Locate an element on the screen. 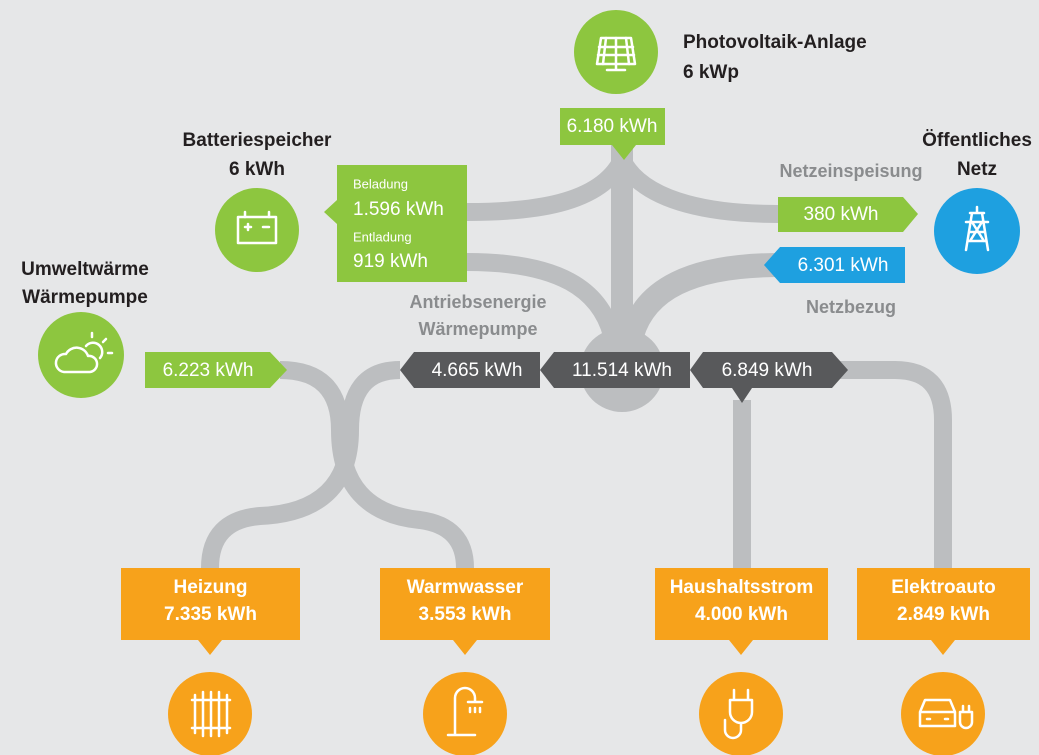  battery-circle is located at coordinates (257, 230).